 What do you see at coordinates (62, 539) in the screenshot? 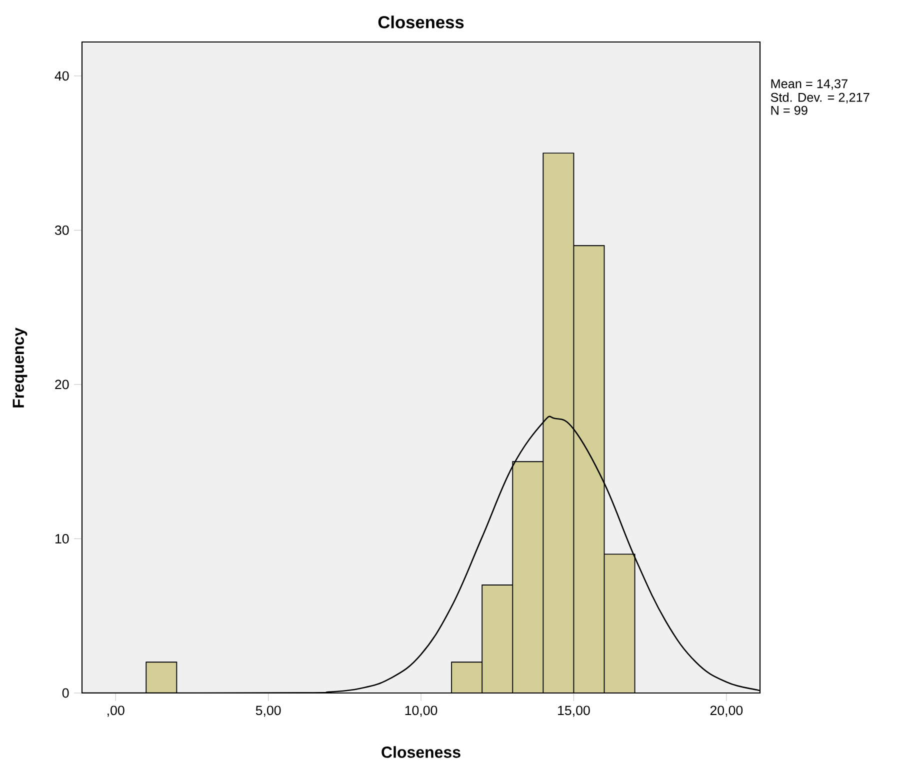
I see `y-tick-label: 10` at bounding box center [62, 539].